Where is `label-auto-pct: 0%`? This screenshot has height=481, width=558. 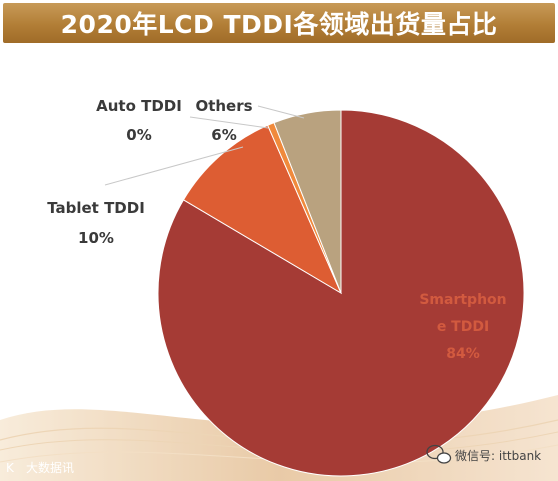
label-auto-pct: 0% is located at coordinates (138, 135).